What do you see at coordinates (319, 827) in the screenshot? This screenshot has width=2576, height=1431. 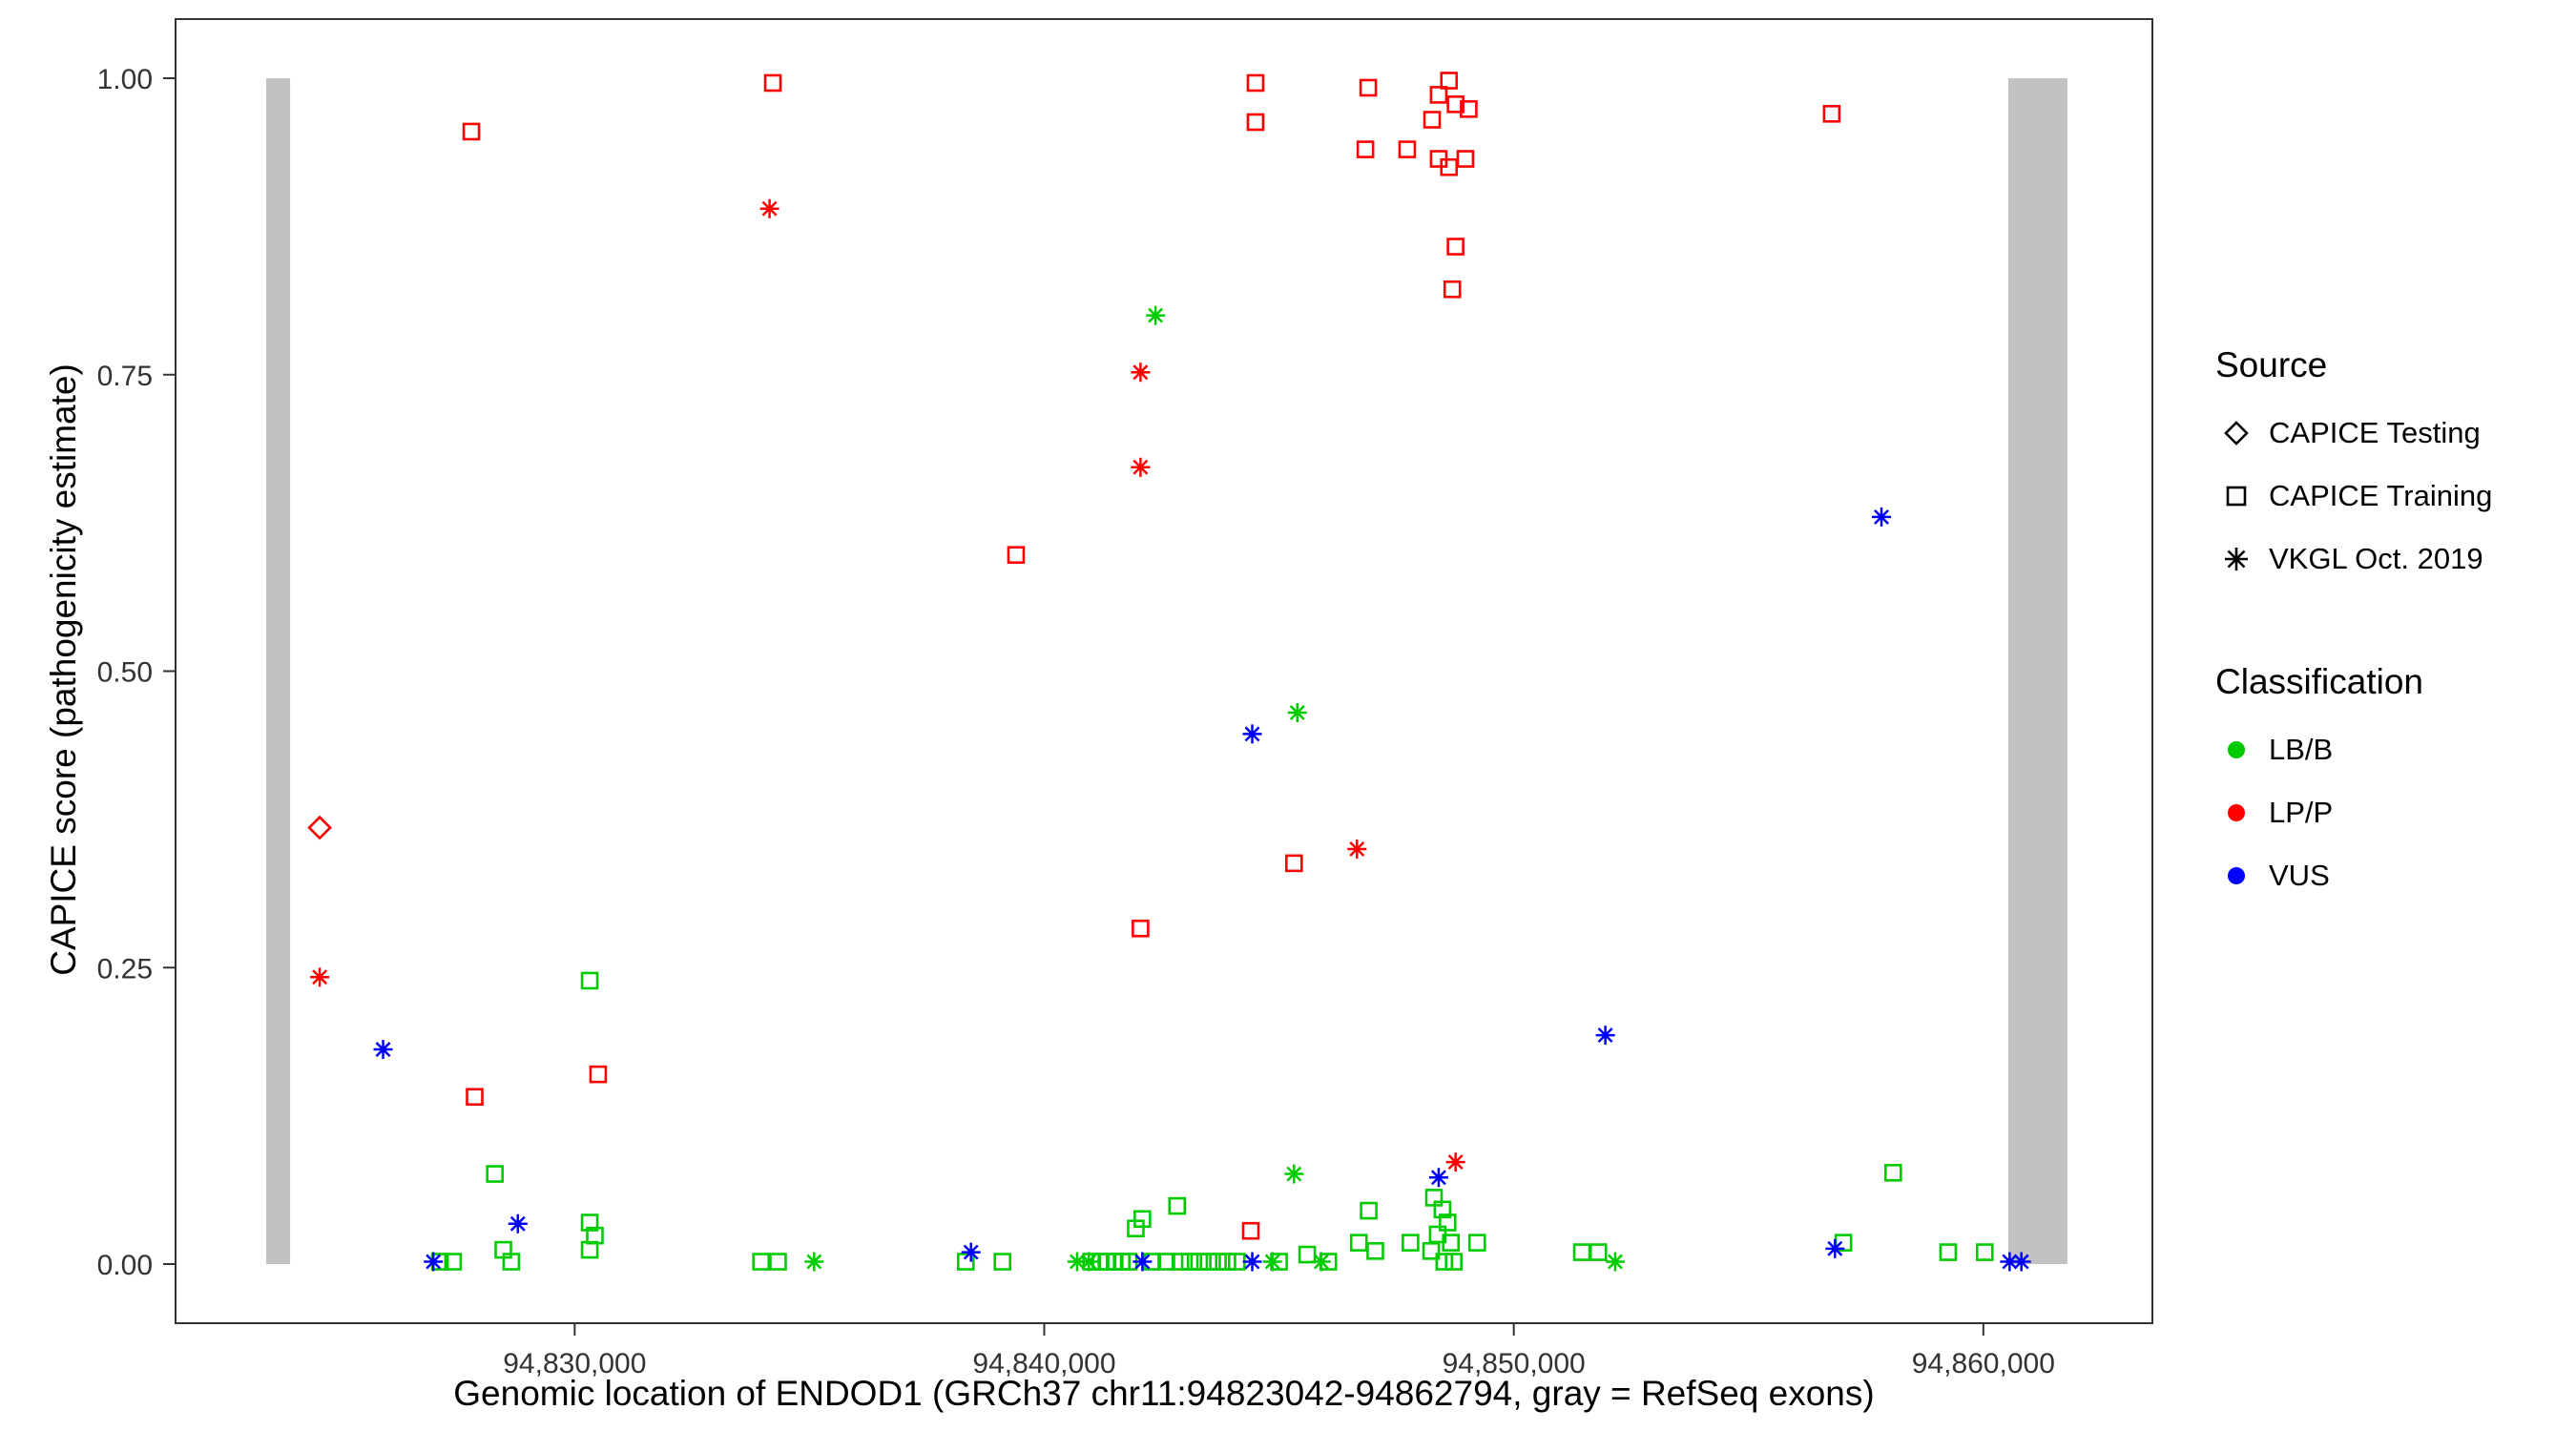 I see `point-diamond` at bounding box center [319, 827].